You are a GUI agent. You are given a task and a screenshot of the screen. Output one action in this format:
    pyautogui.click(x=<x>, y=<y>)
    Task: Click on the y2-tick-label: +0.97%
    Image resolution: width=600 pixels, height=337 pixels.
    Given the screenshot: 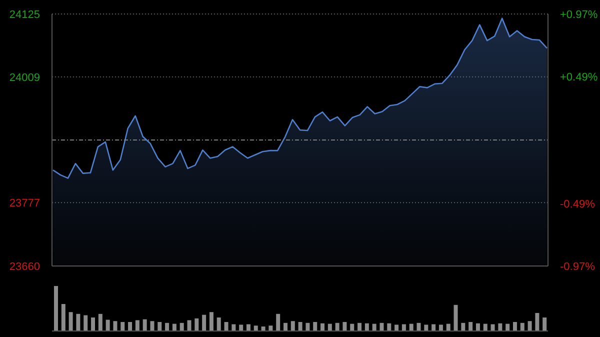 What is the action you would take?
    pyautogui.click(x=579, y=15)
    